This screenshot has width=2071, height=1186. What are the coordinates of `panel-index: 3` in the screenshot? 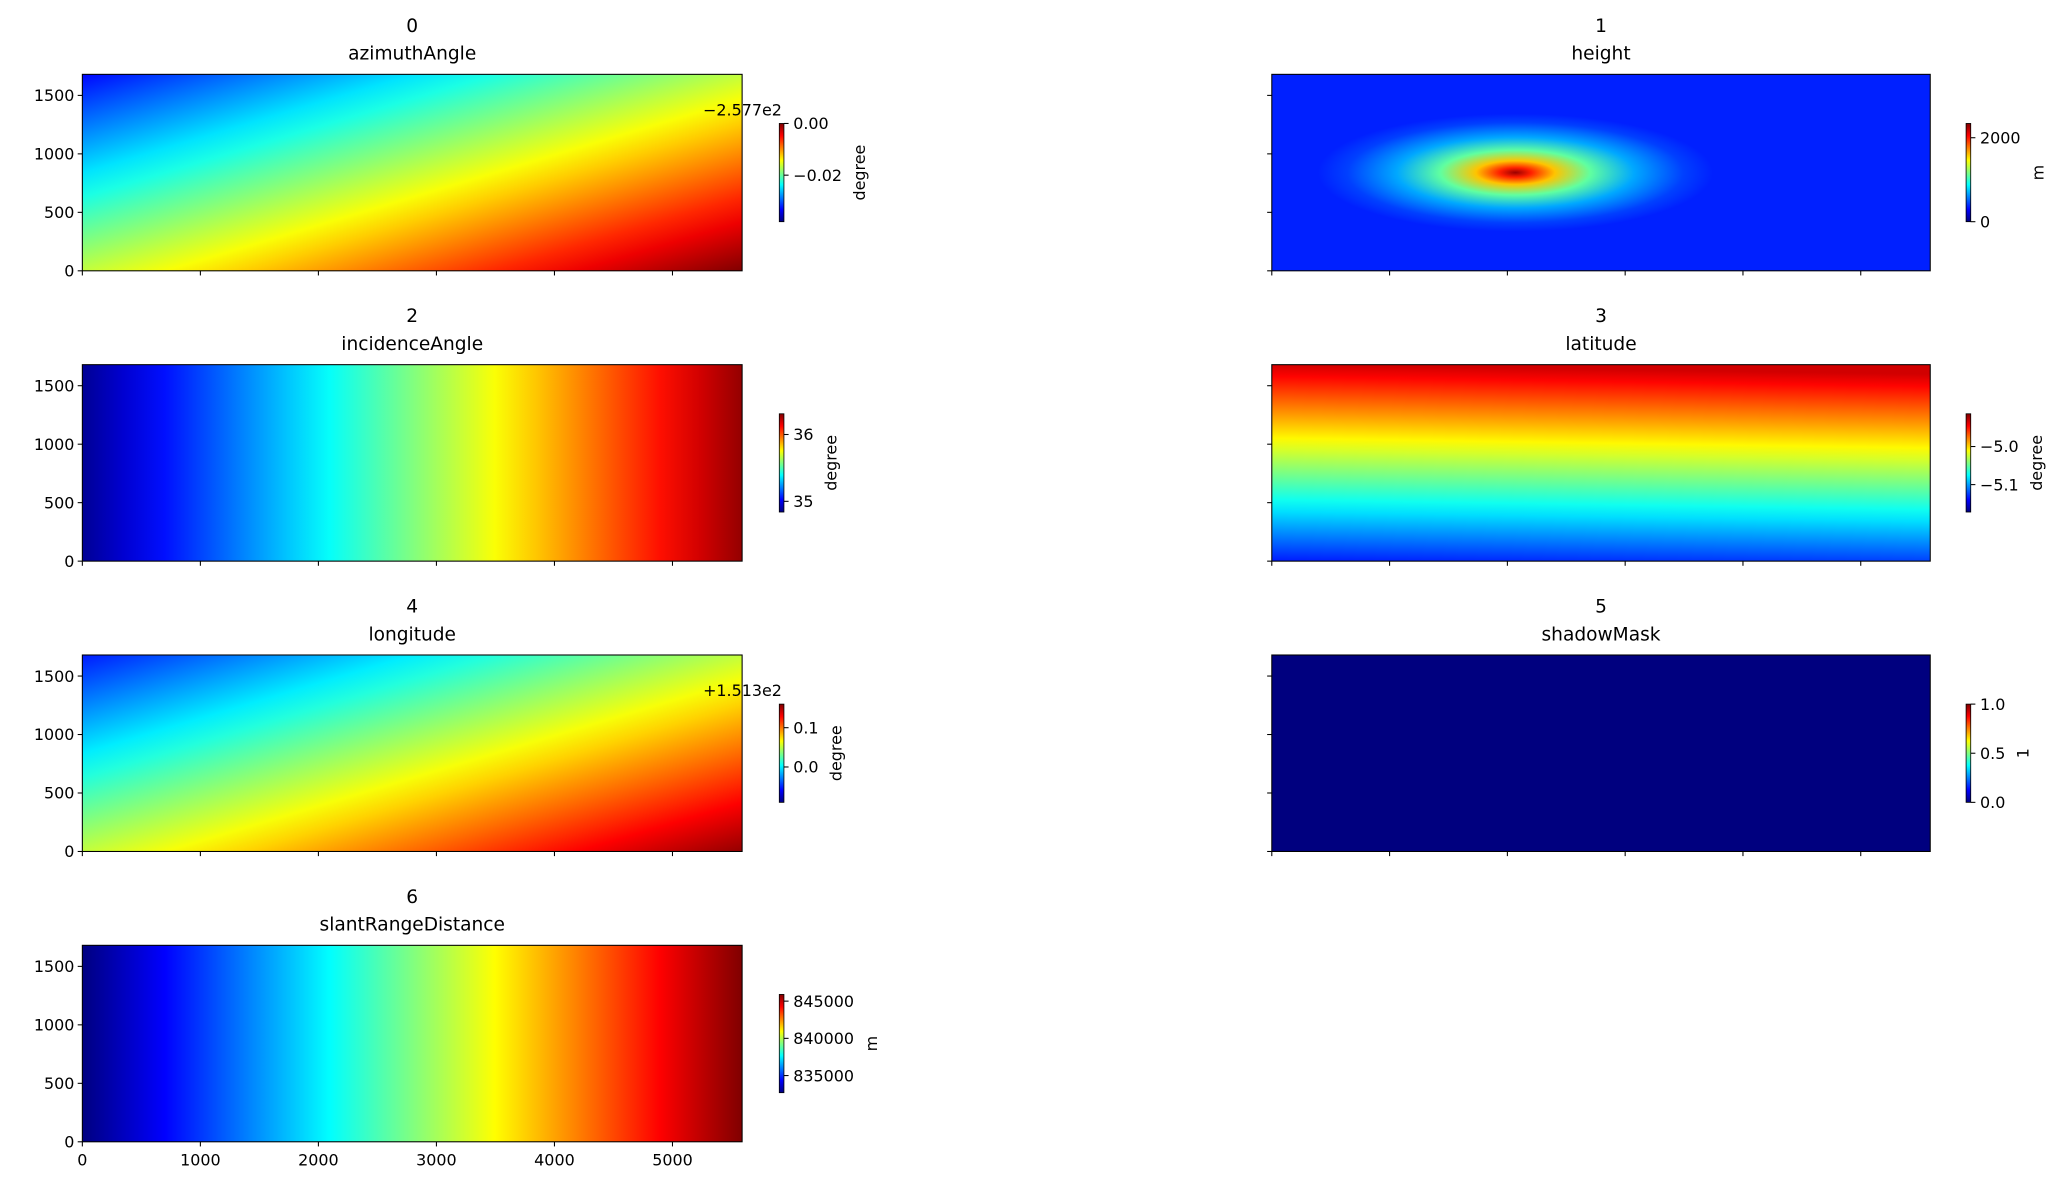 It's located at (1601, 316).